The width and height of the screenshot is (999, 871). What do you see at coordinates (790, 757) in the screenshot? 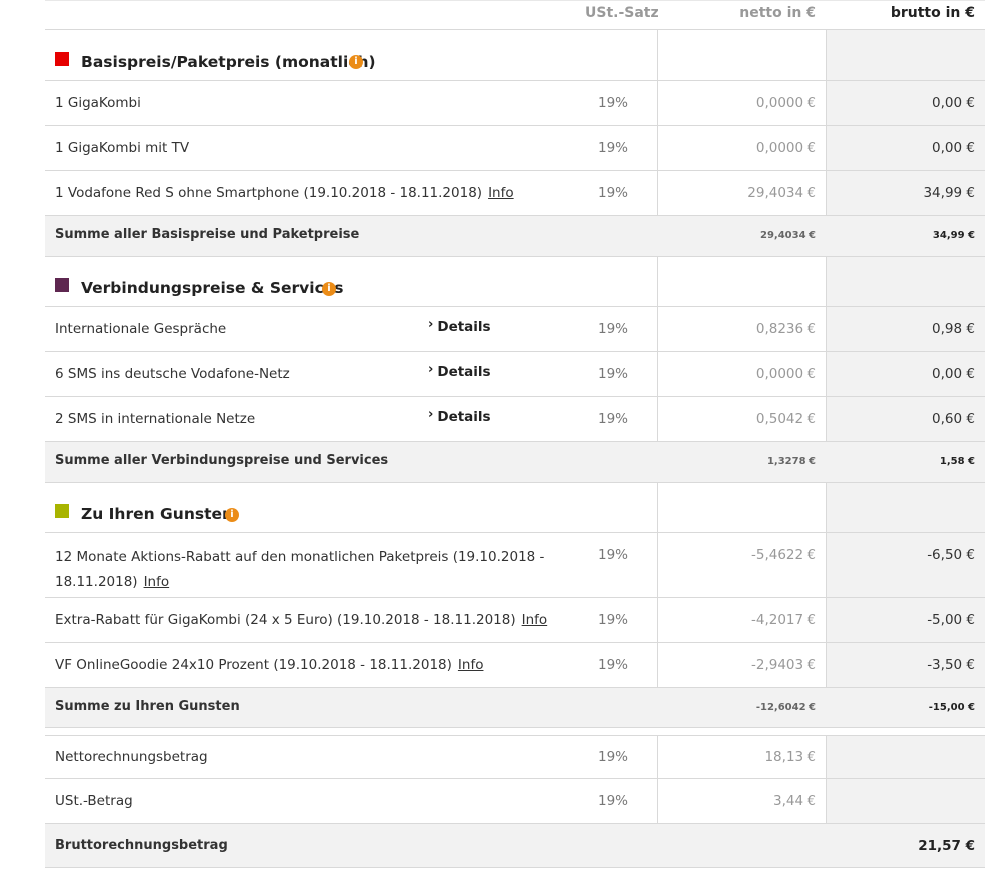
I see `net-total-value: 18,13 €` at bounding box center [790, 757].